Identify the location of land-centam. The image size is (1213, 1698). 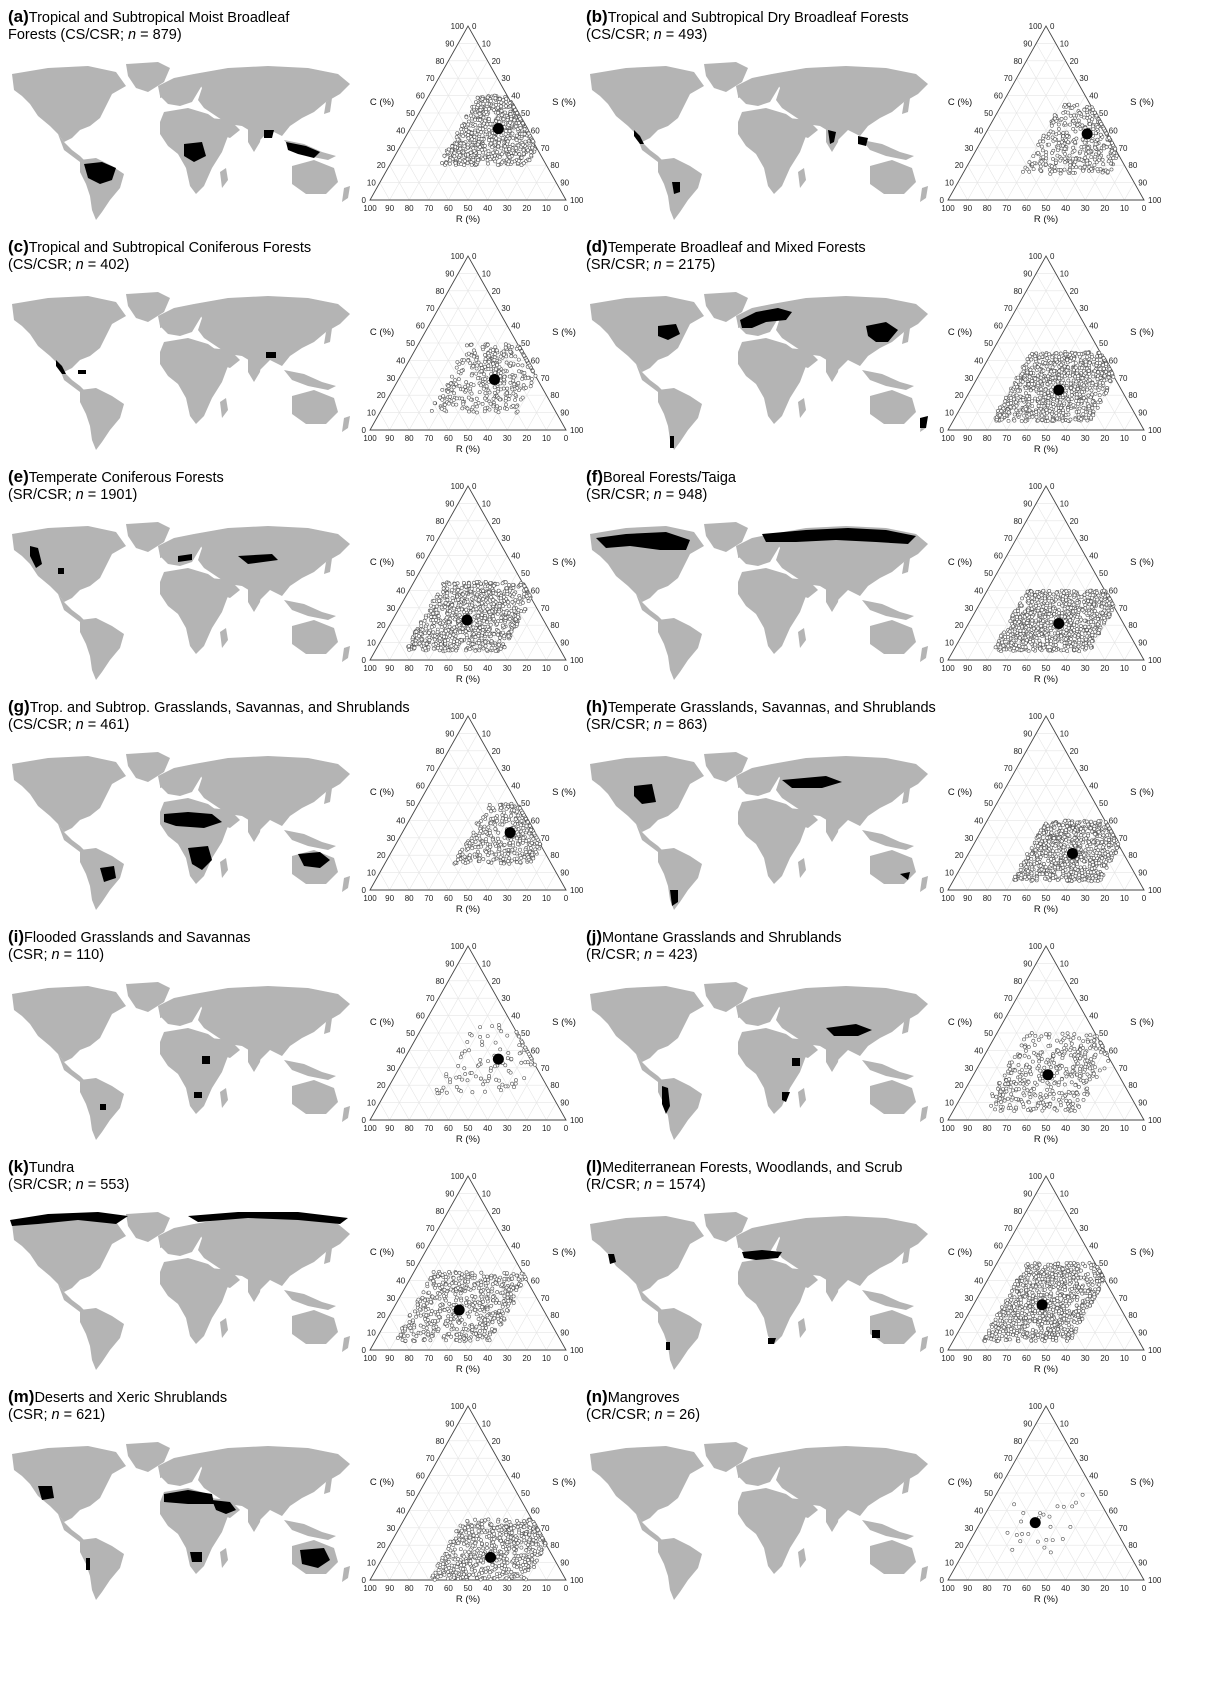
(649, 378).